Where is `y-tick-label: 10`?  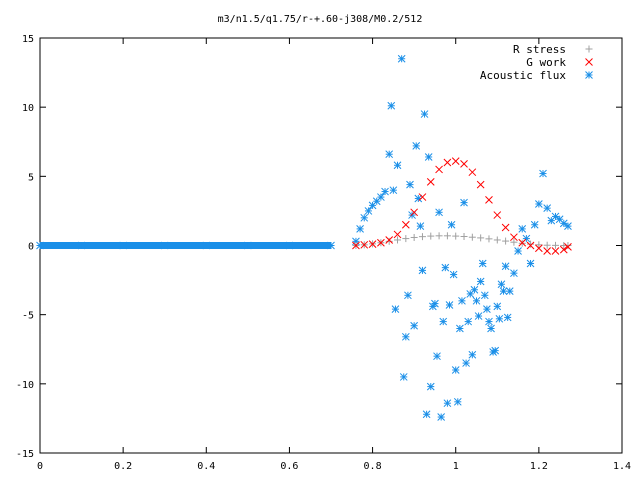 y-tick-label: 10 is located at coordinates (28, 108).